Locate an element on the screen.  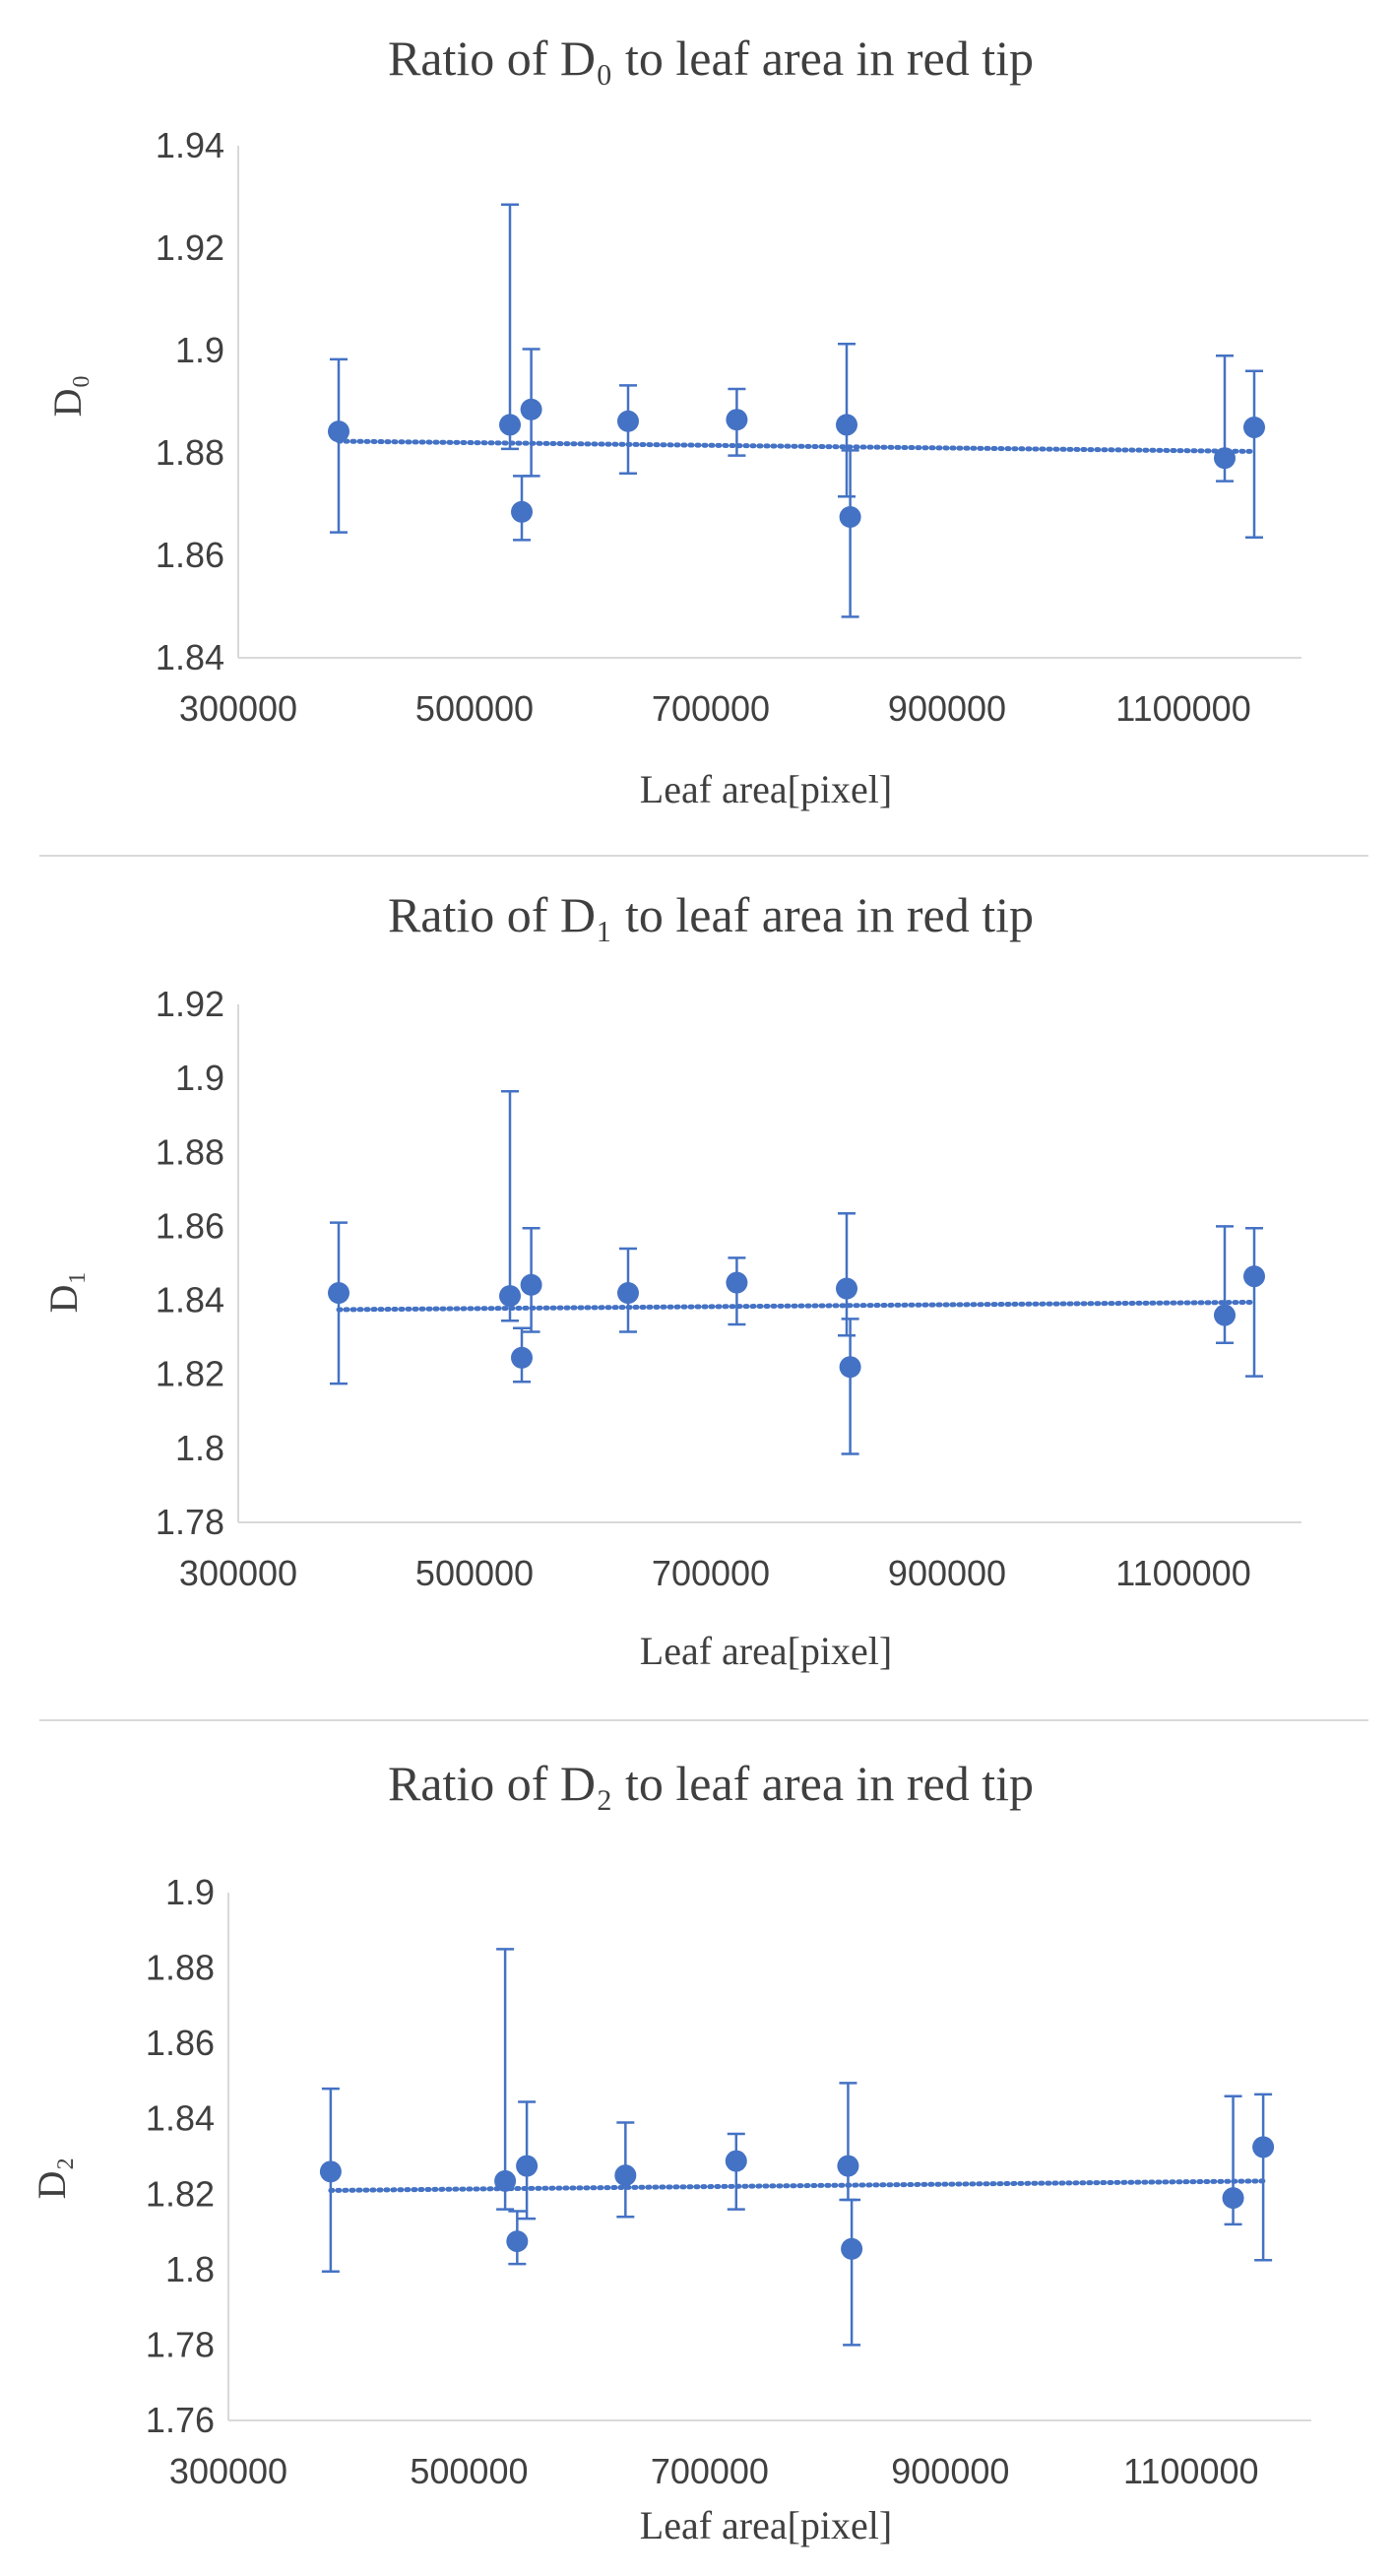
y-axis-title: D₂ is located at coordinates (52, 2178).